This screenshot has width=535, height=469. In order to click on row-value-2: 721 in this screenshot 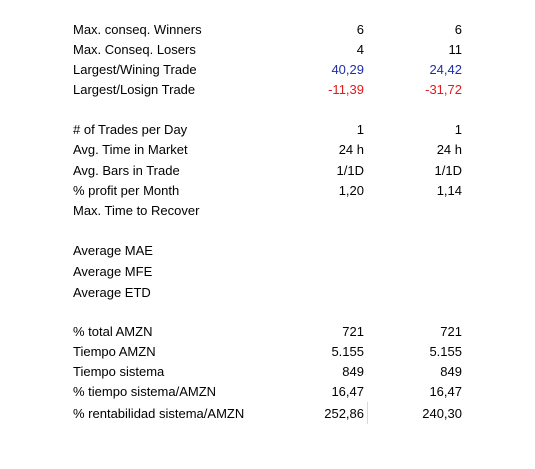, I will do `click(451, 331)`.